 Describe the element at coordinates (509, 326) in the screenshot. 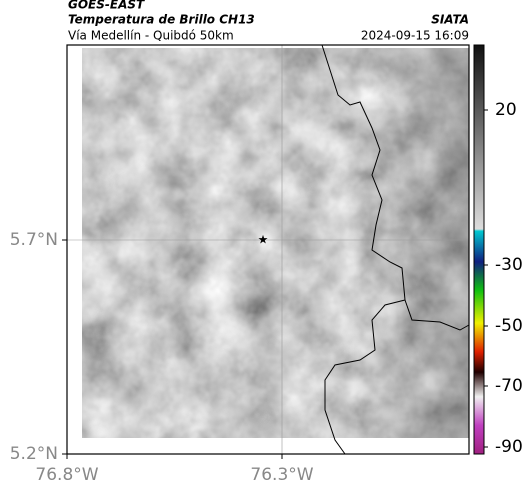

I see `colorbar-tick-label: -50` at that location.